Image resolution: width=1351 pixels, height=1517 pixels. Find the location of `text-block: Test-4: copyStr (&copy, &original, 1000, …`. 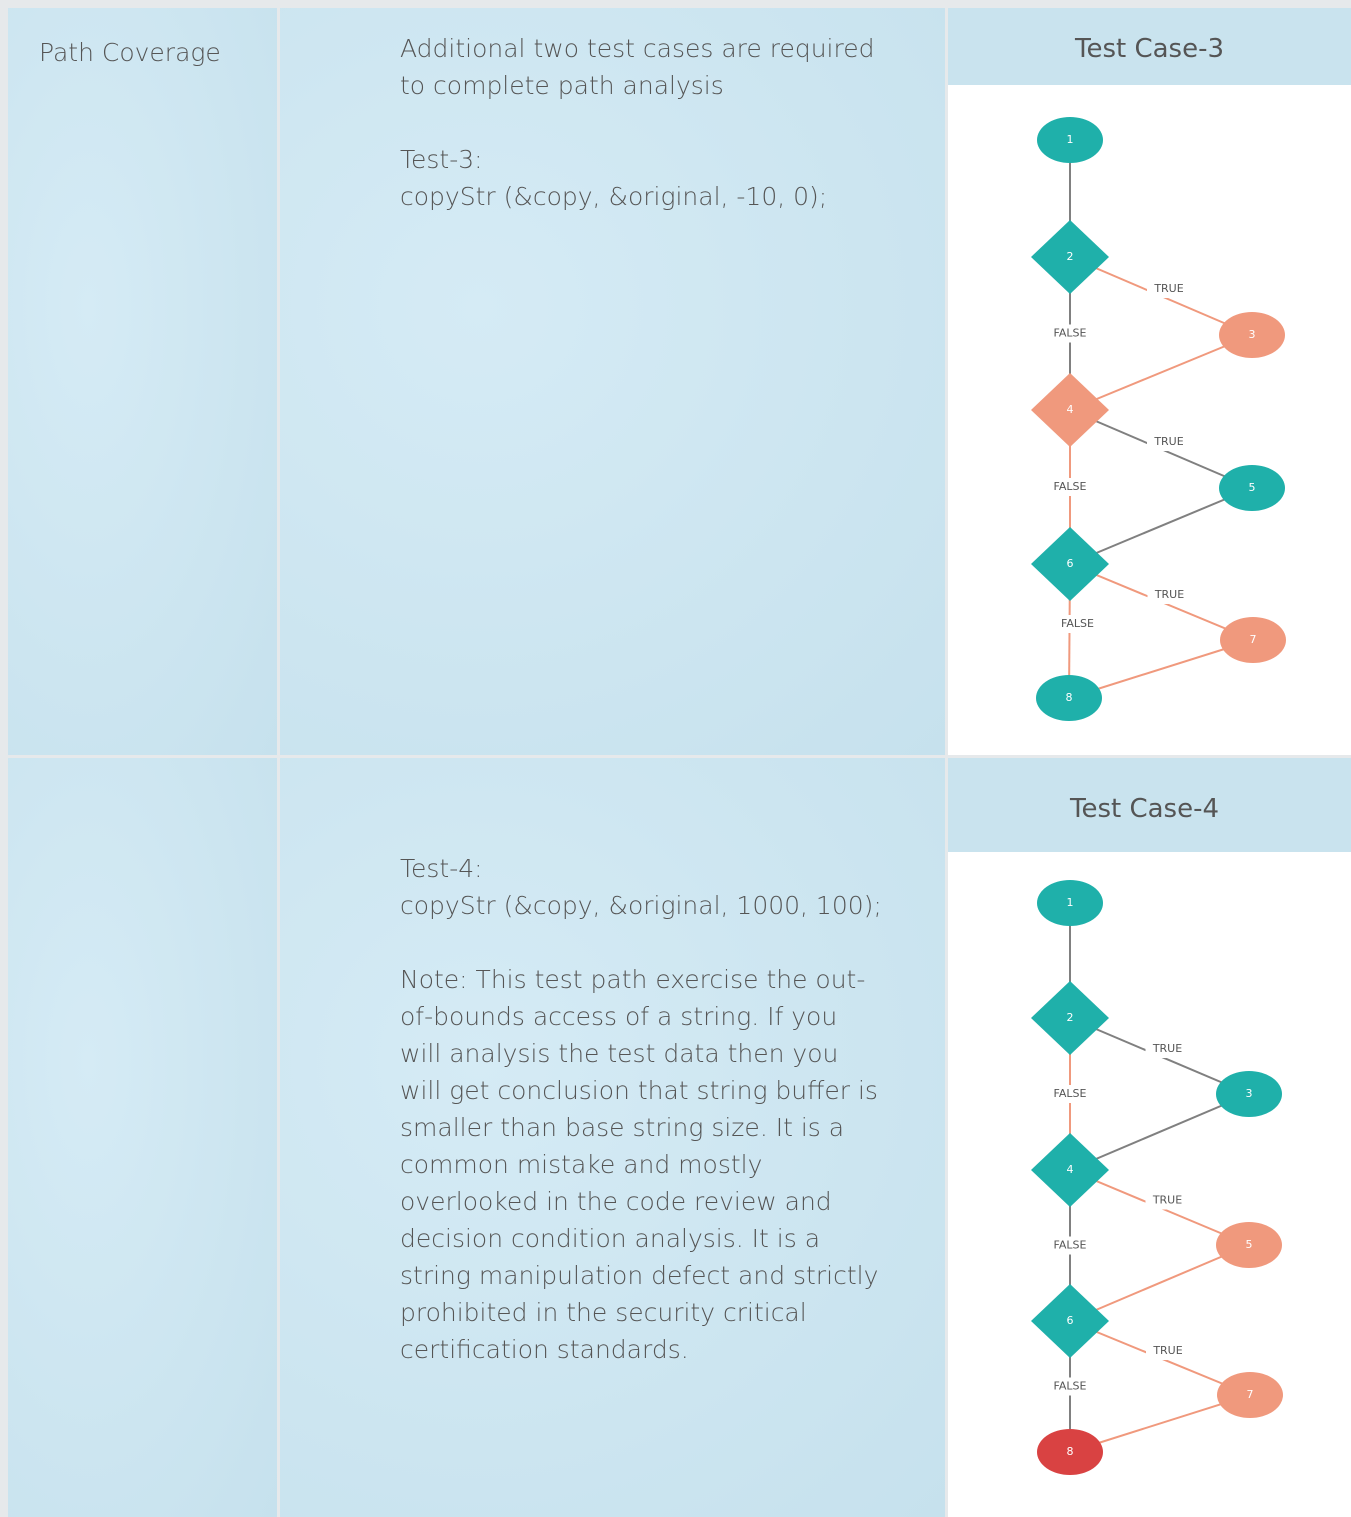

text-block: Test-4: copyStr (&copy, &original, 1000, … is located at coordinates (642, 1127).